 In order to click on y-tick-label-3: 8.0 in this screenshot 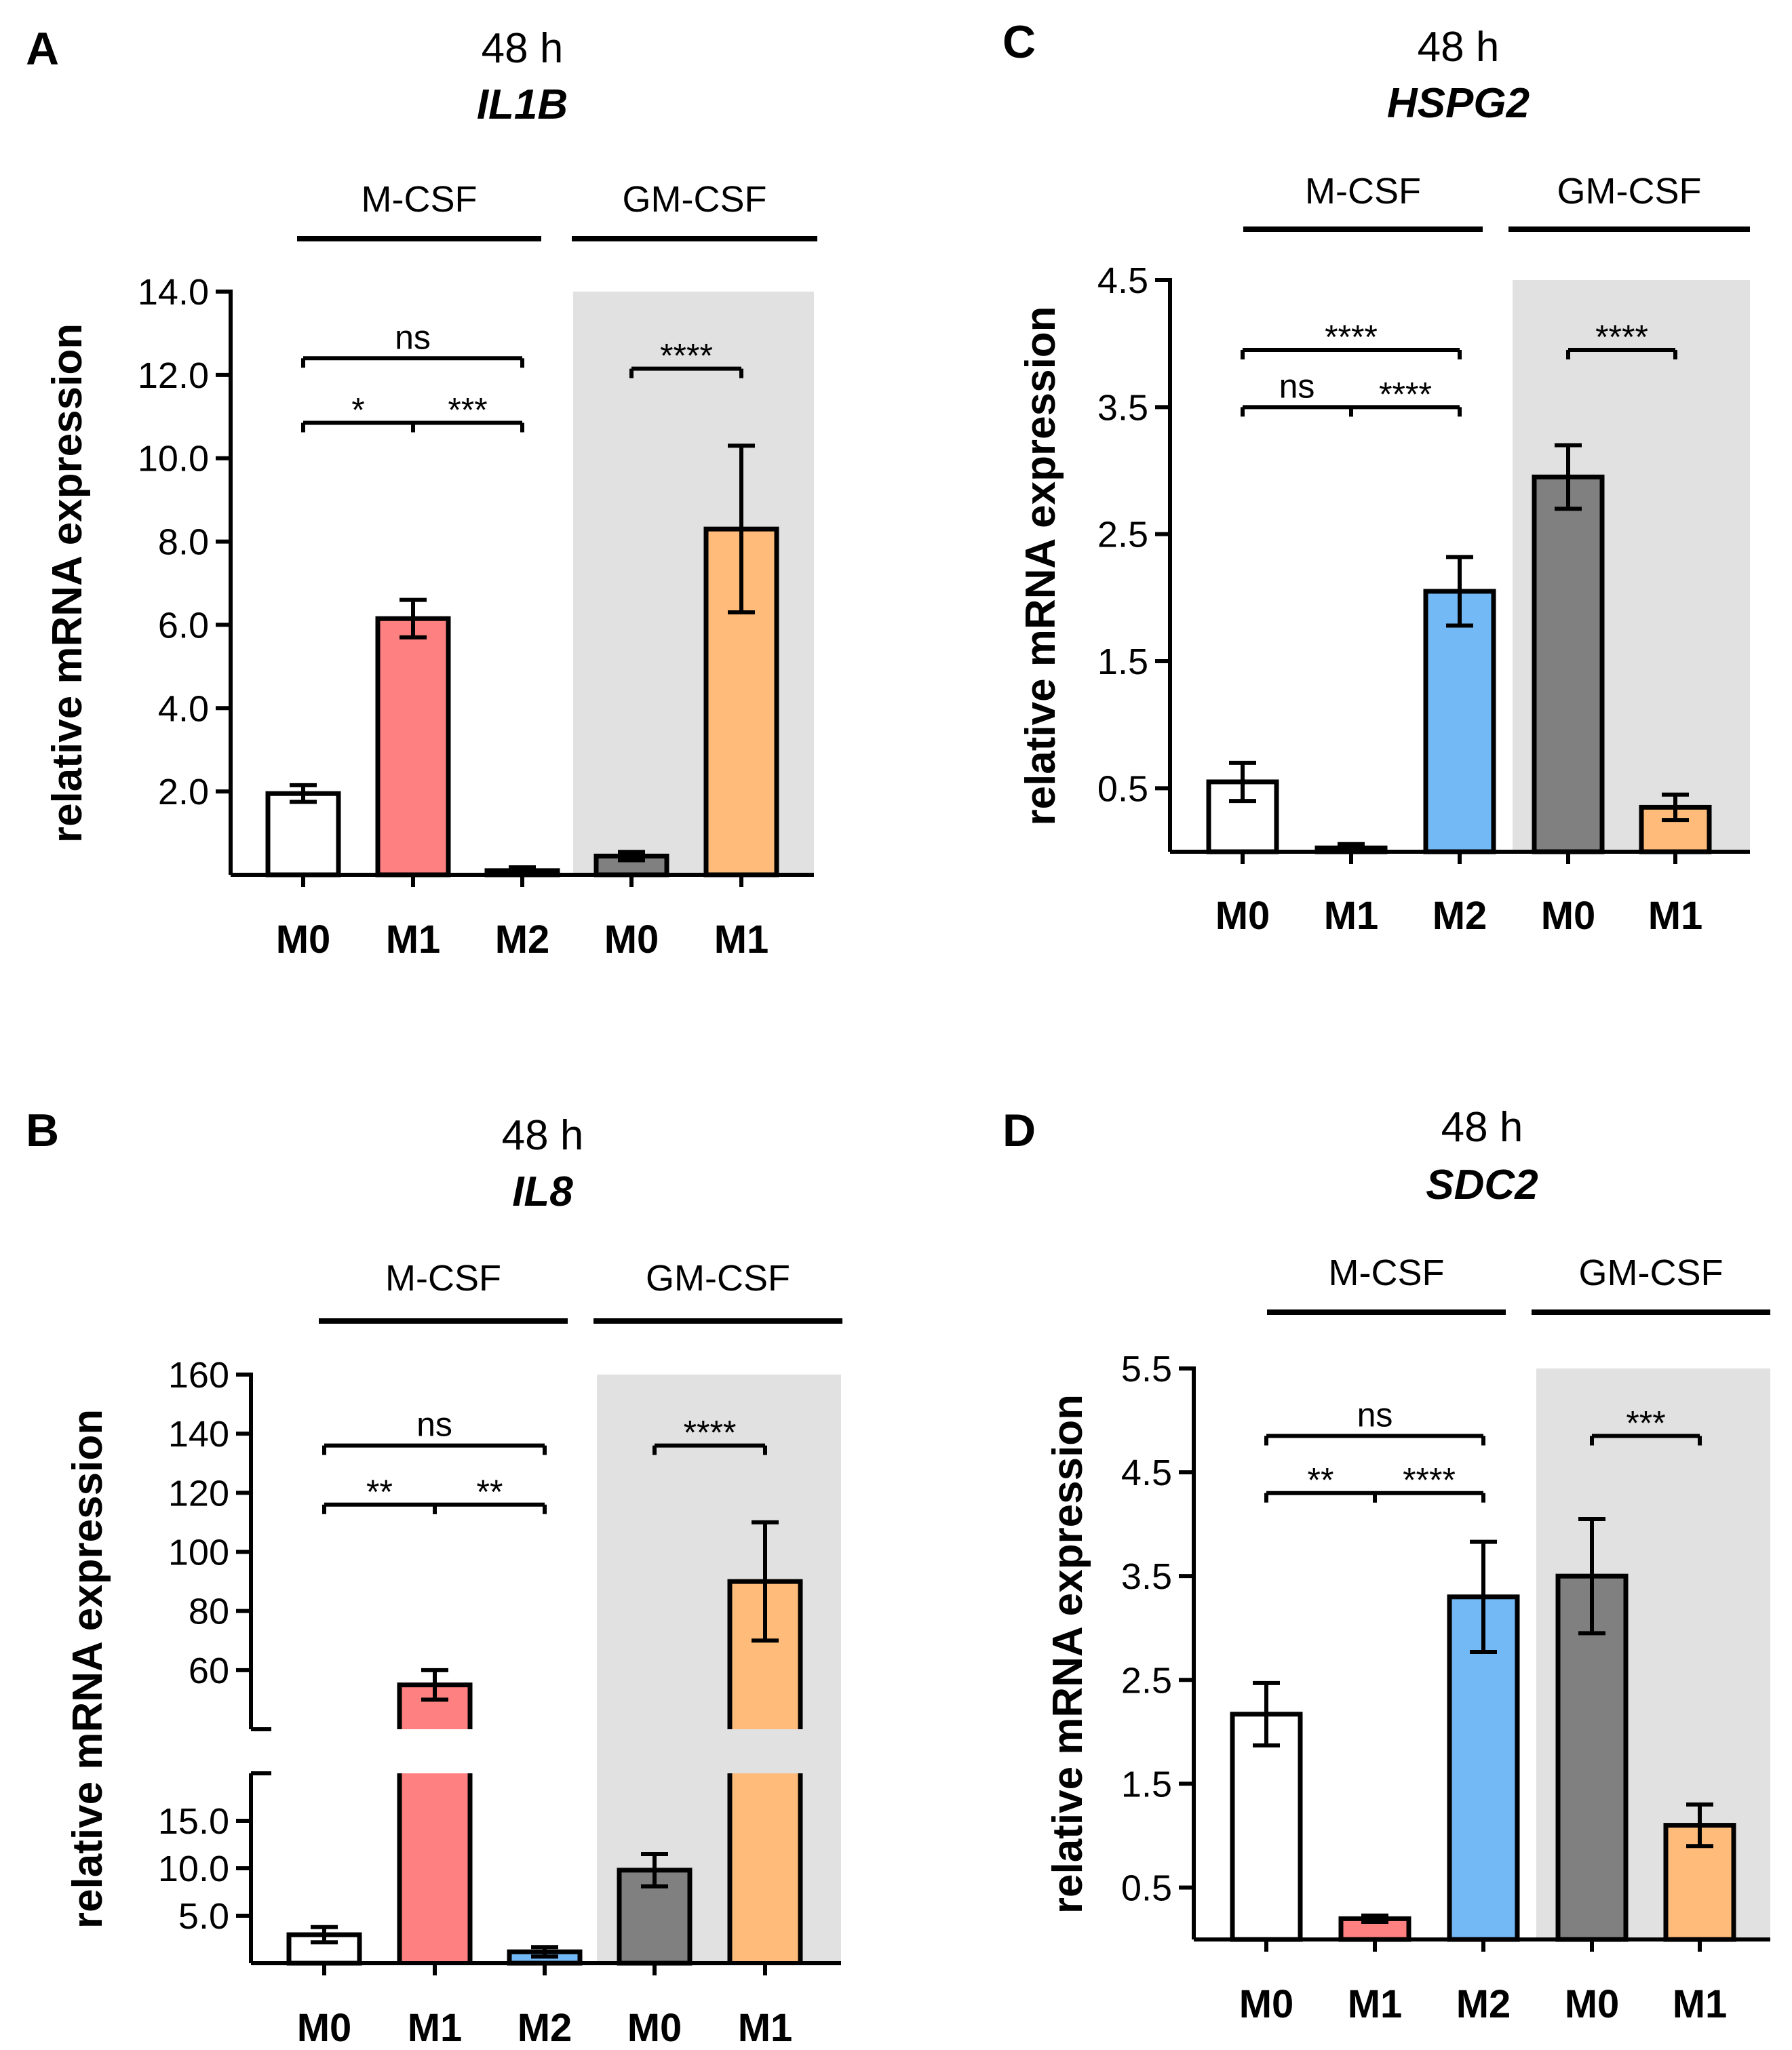, I will do `click(183, 542)`.